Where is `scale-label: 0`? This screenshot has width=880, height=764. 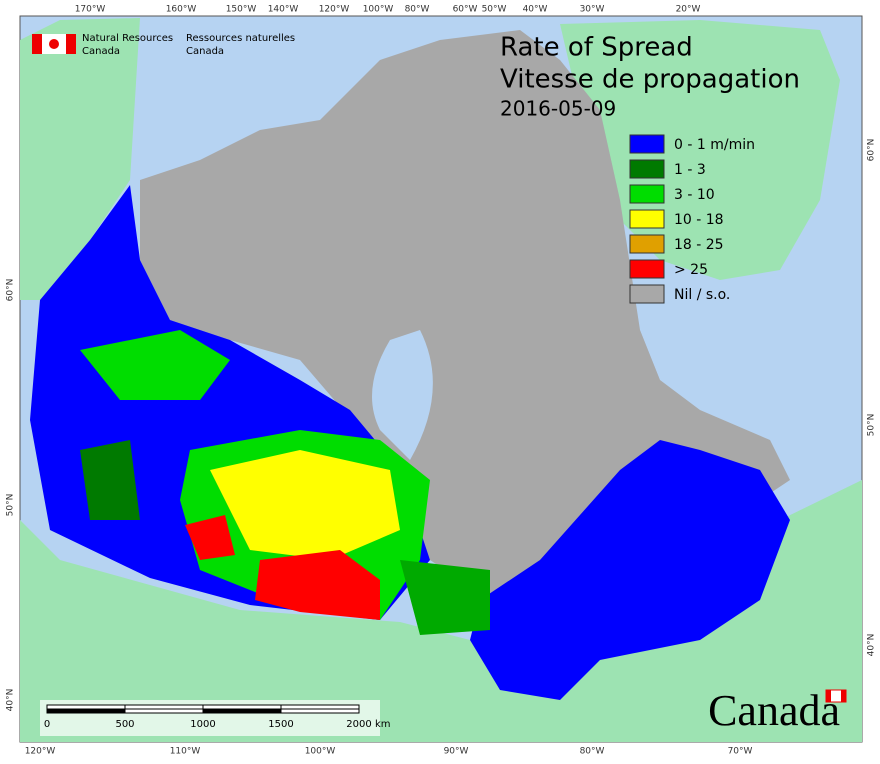 scale-label: 0 is located at coordinates (47, 724).